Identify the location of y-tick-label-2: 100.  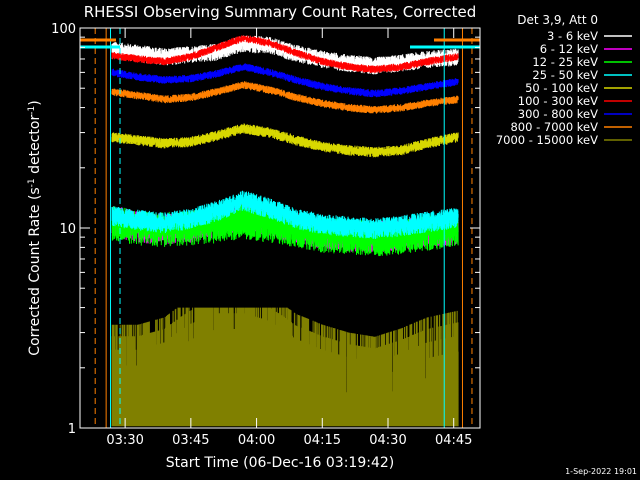
(63, 29).